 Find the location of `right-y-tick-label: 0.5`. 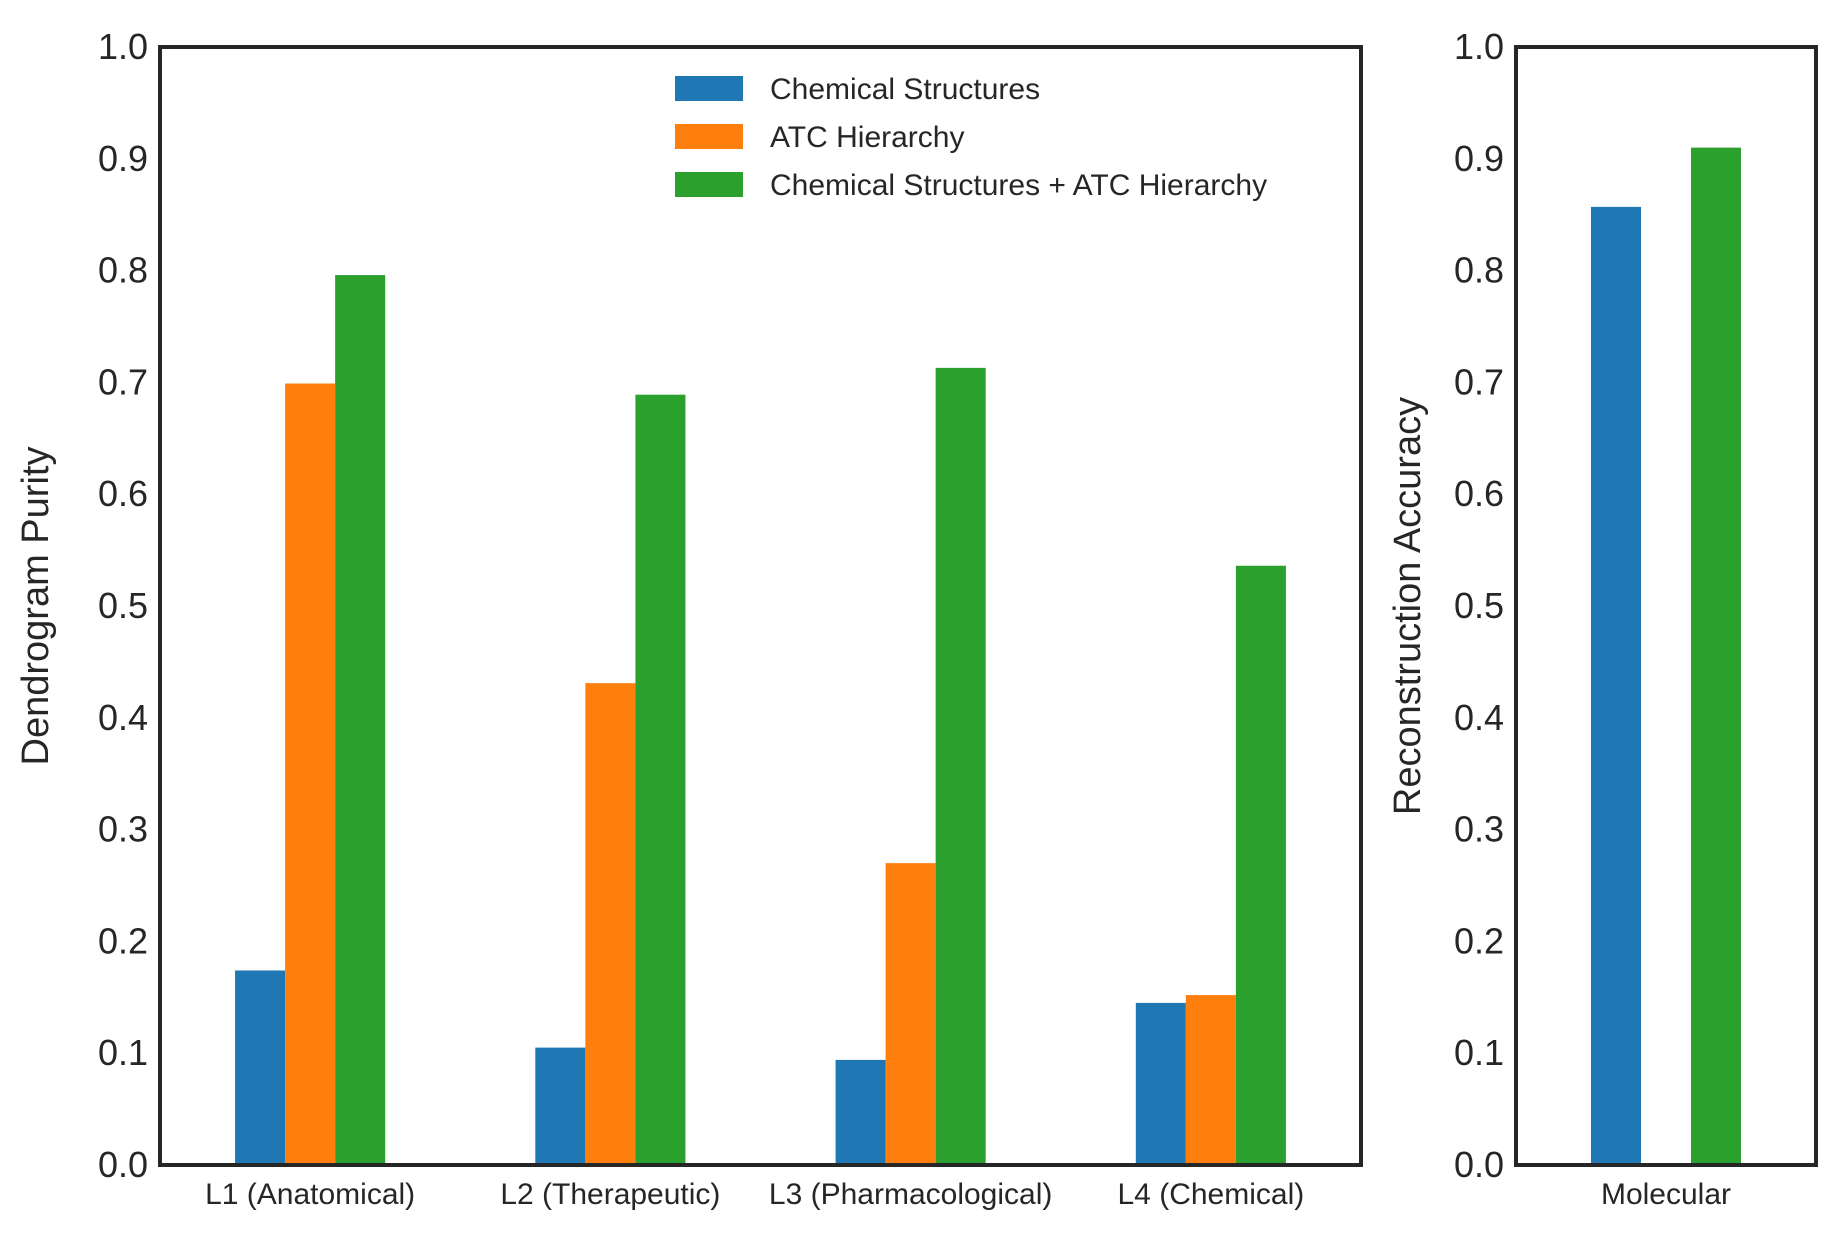

right-y-tick-label: 0.5 is located at coordinates (1479, 605).